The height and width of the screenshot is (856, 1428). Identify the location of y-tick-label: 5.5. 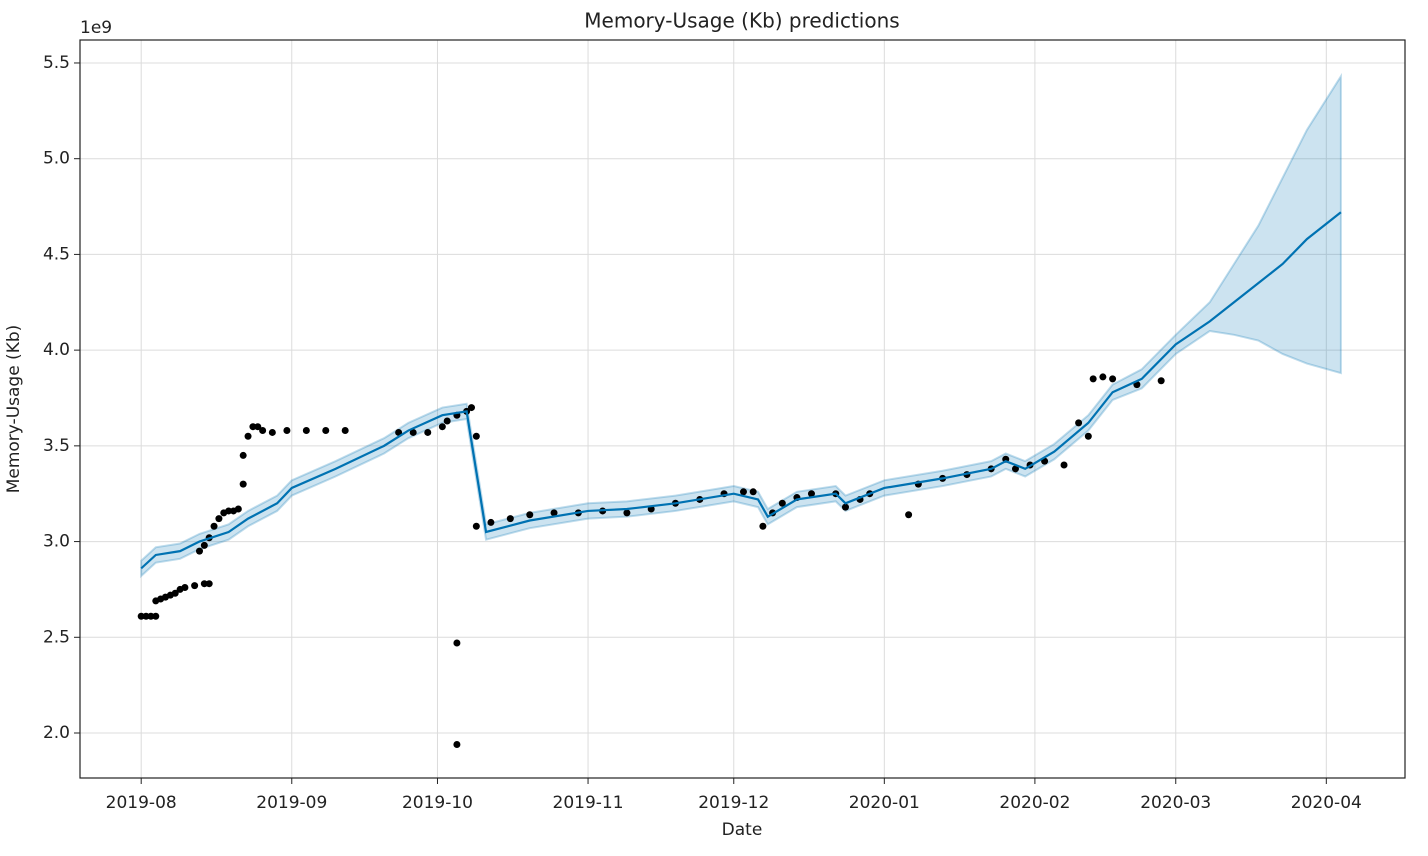
(56, 63).